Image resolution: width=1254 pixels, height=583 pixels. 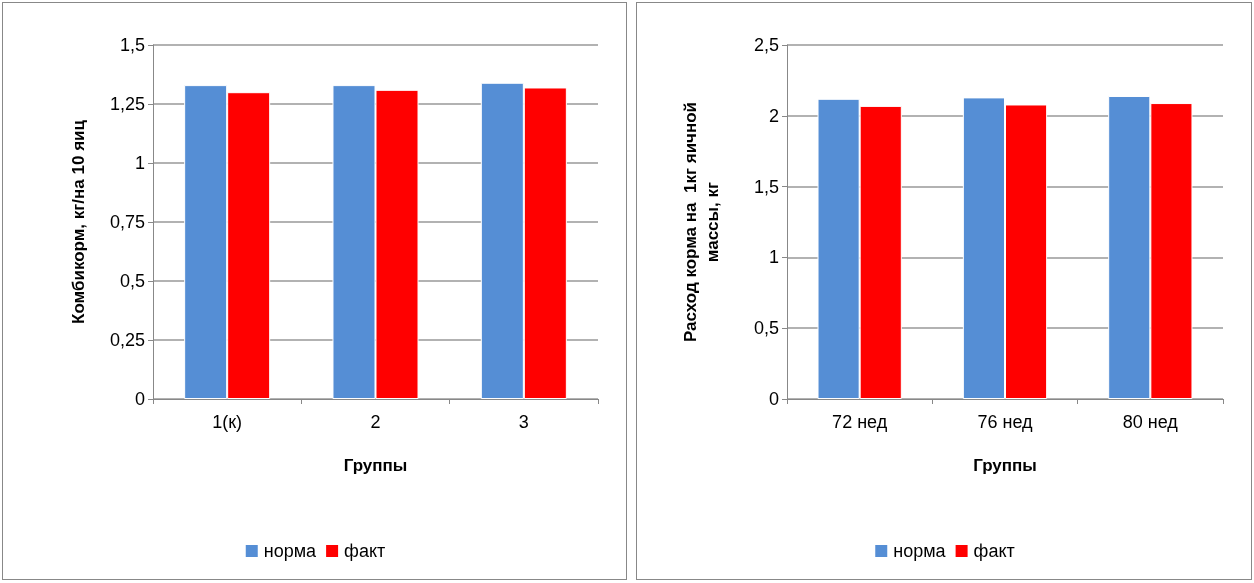 What do you see at coordinates (127, 222) in the screenshot?
I see `y-tick-label: 0,75` at bounding box center [127, 222].